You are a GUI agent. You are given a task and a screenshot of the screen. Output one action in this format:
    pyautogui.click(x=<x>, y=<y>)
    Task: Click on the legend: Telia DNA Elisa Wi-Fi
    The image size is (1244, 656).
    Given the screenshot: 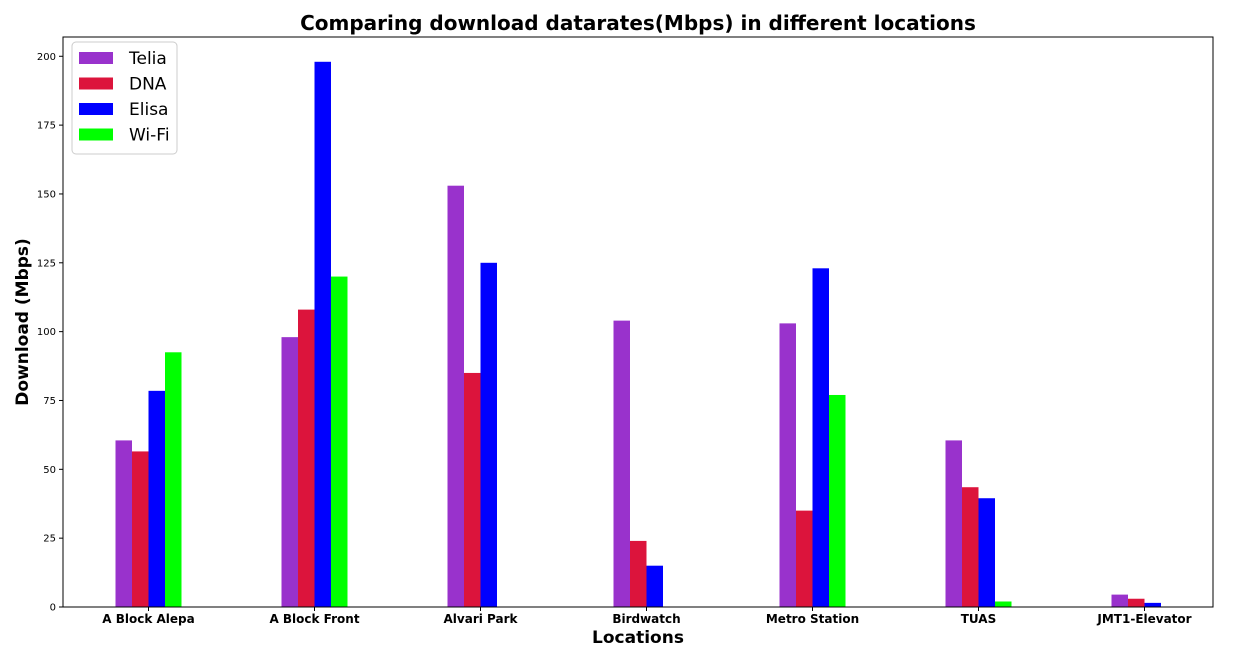 What is the action you would take?
    pyautogui.click(x=124, y=98)
    